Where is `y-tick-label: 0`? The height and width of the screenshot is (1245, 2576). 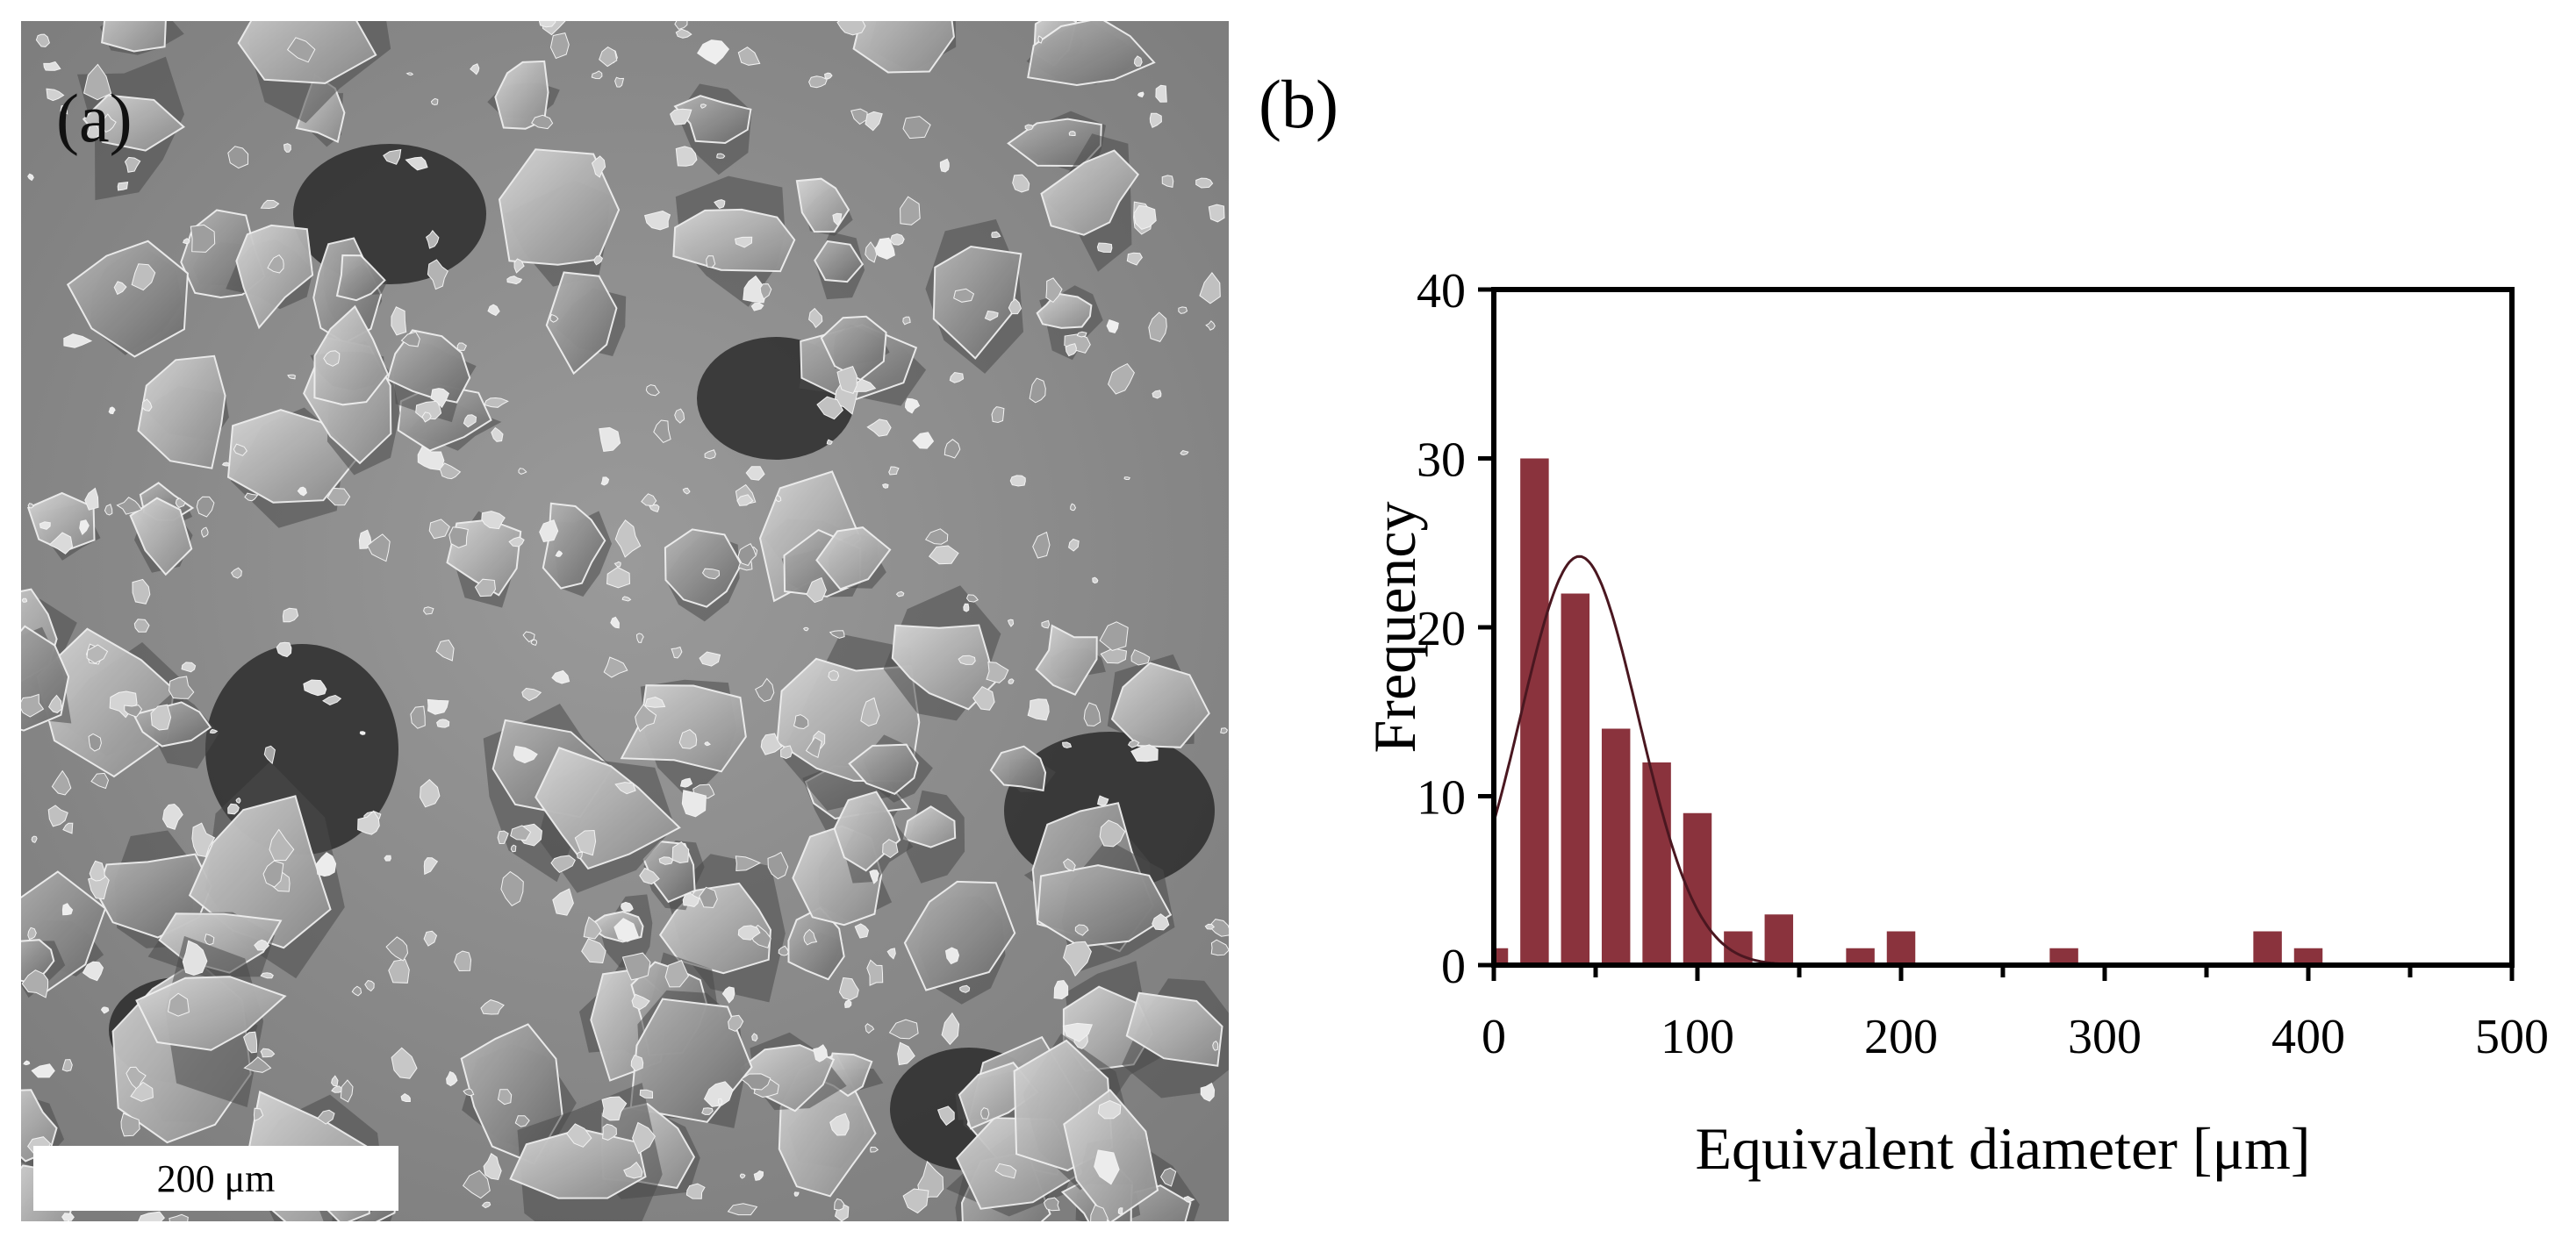
y-tick-label: 0 is located at coordinates (1454, 967).